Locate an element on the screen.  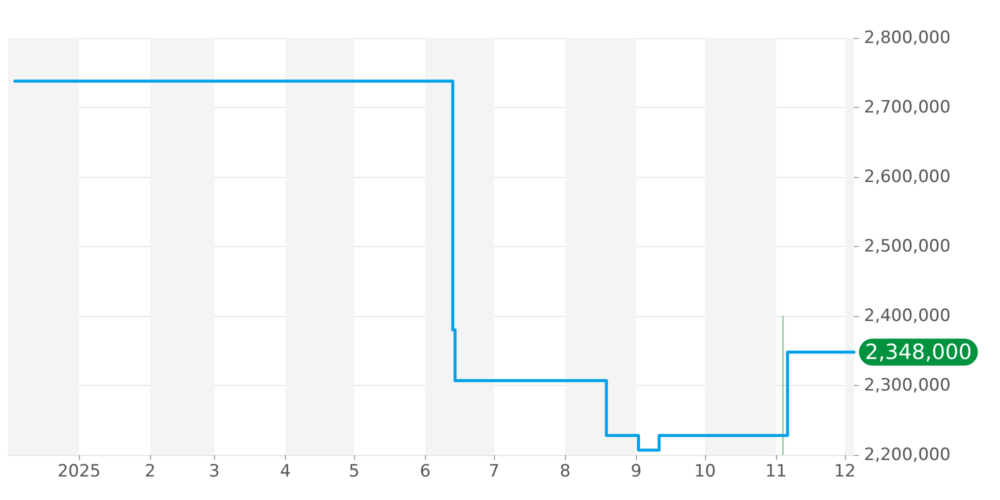
y-tick-label: 2,200,000 is located at coordinates (907, 455).